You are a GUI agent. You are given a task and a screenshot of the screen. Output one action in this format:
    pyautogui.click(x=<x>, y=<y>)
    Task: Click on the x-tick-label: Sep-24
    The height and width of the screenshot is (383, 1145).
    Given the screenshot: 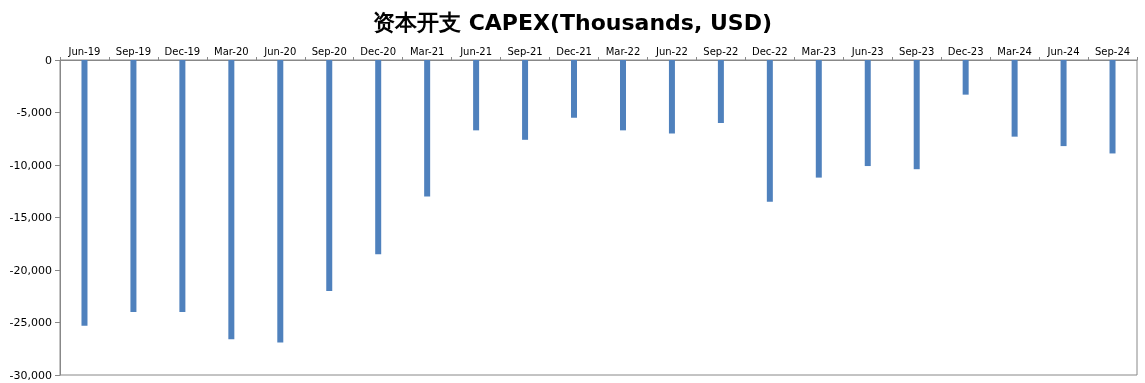 What is the action you would take?
    pyautogui.click(x=1112, y=51)
    